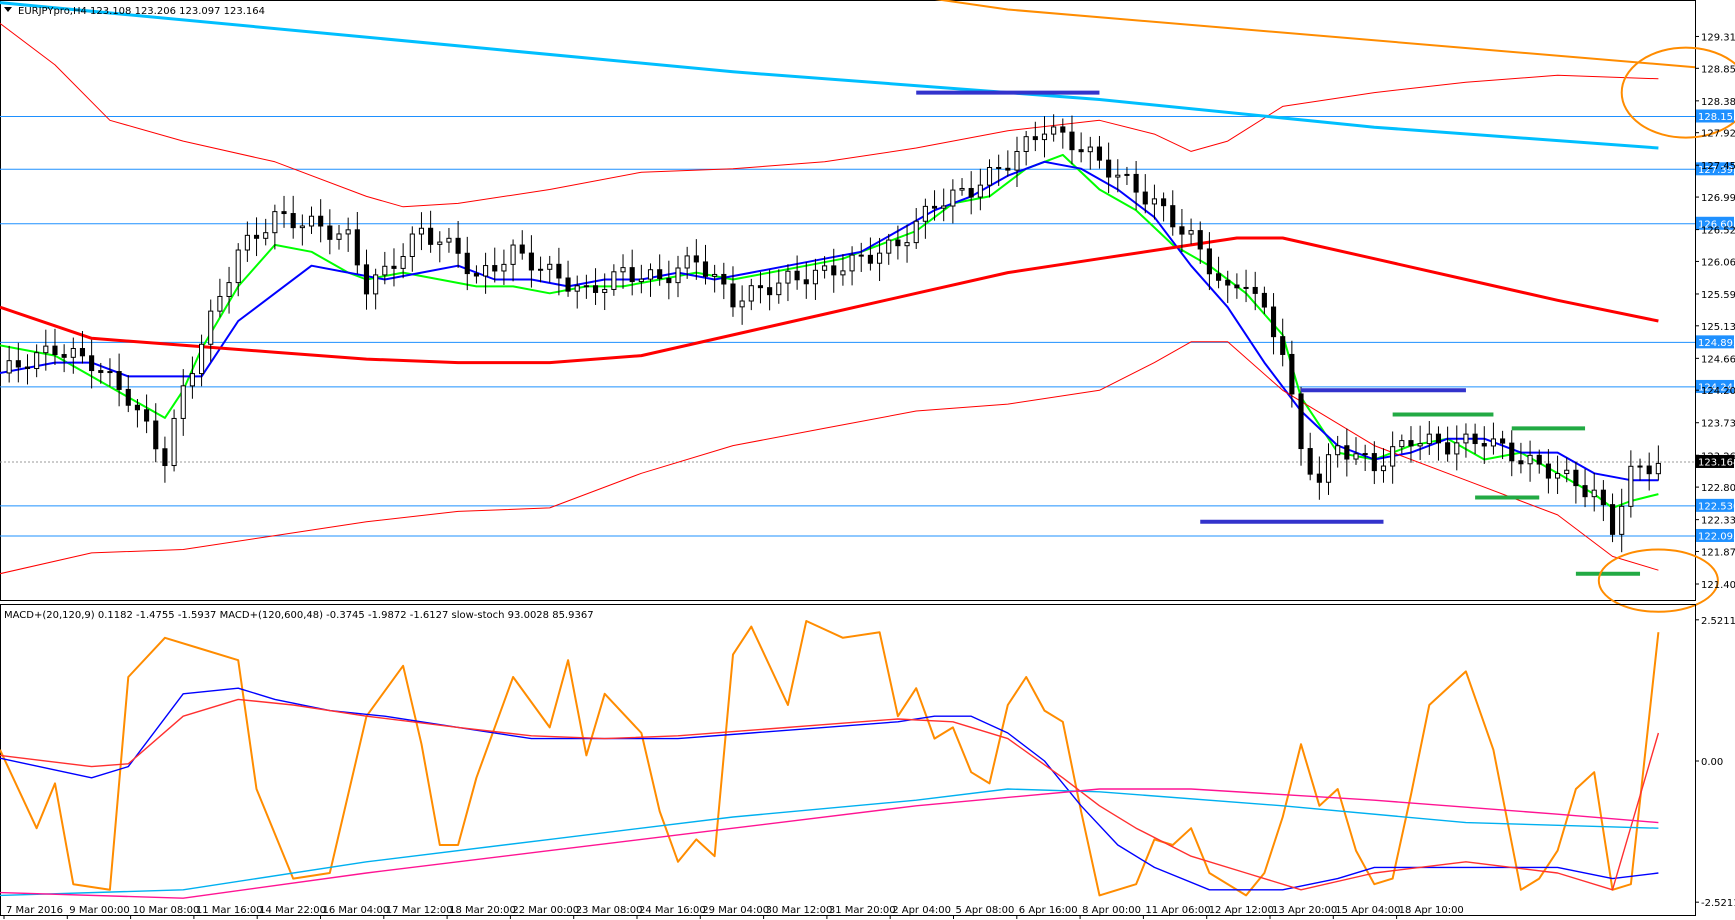 The image size is (1735, 920). I want to click on price-tick-label: 126.061, so click(1718, 262).